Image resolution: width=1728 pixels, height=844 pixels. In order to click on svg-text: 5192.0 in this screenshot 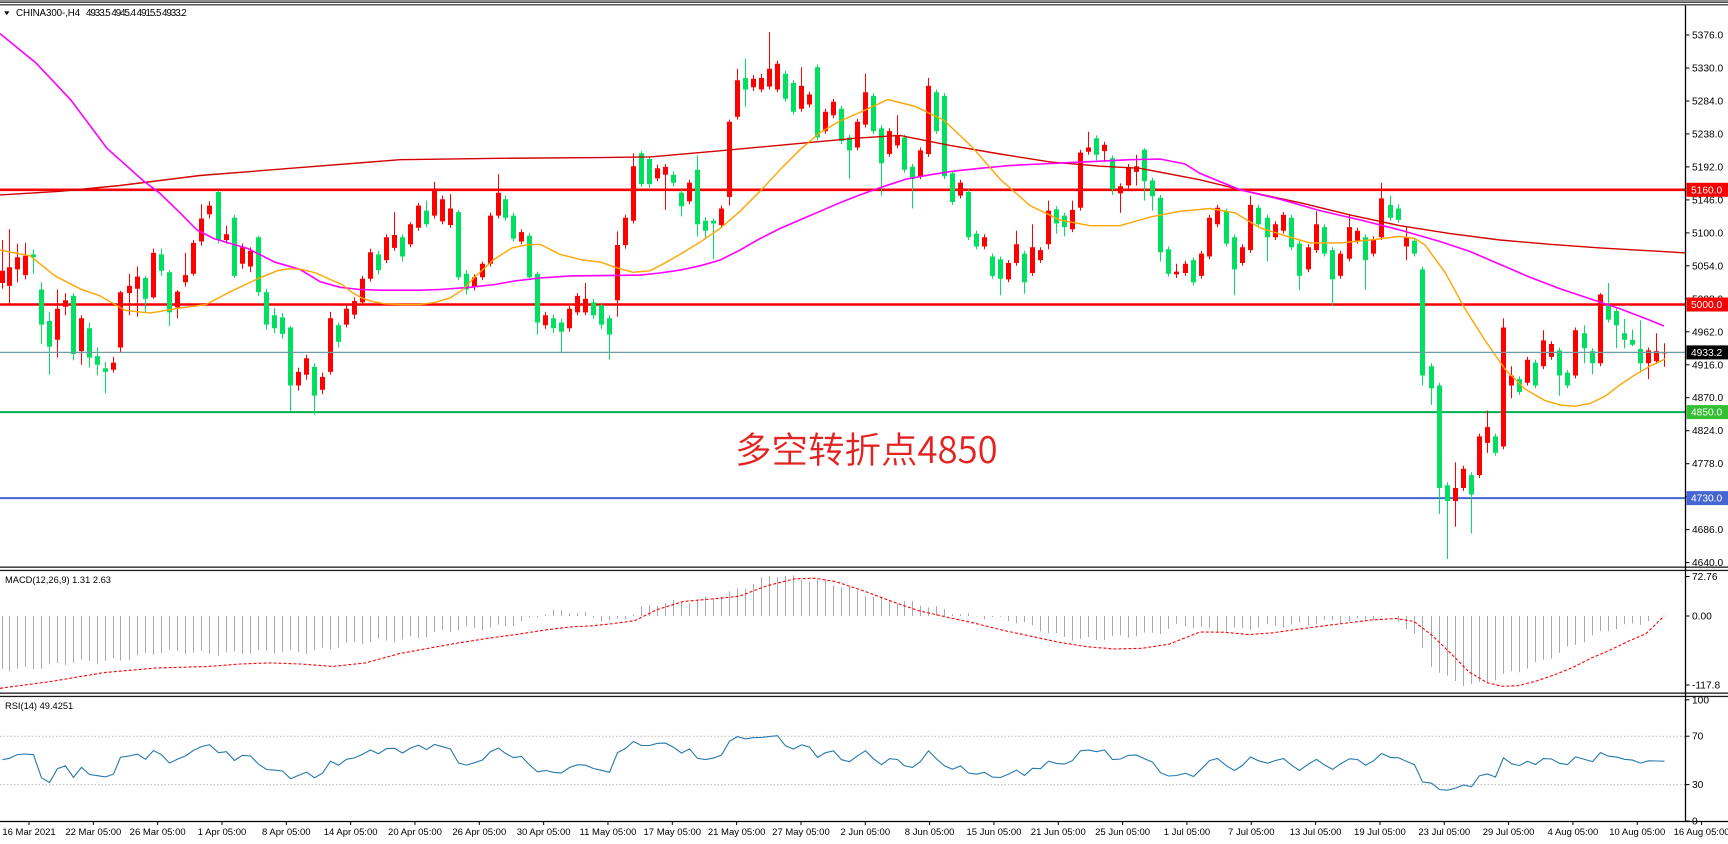, I will do `click(1707, 167)`.